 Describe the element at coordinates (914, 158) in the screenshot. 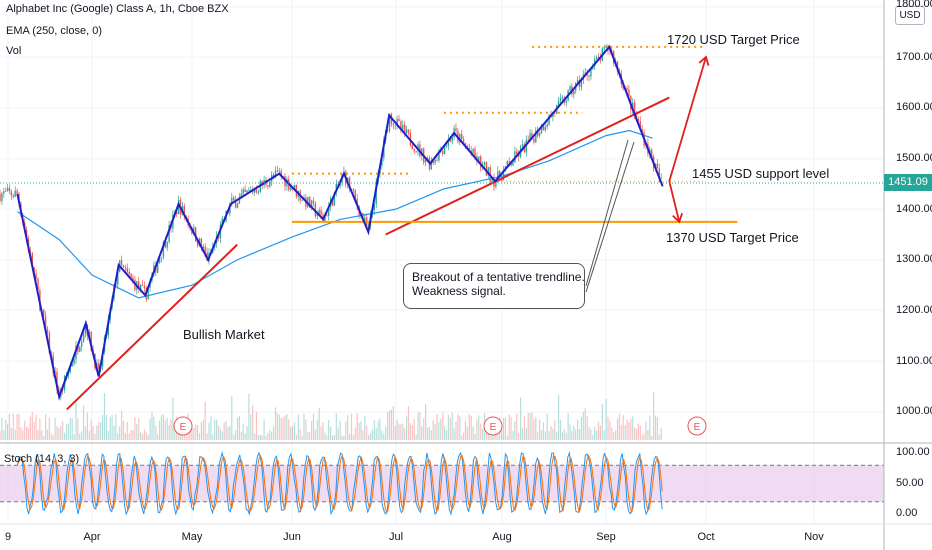

I see `y-tick-label: 1500.00` at that location.